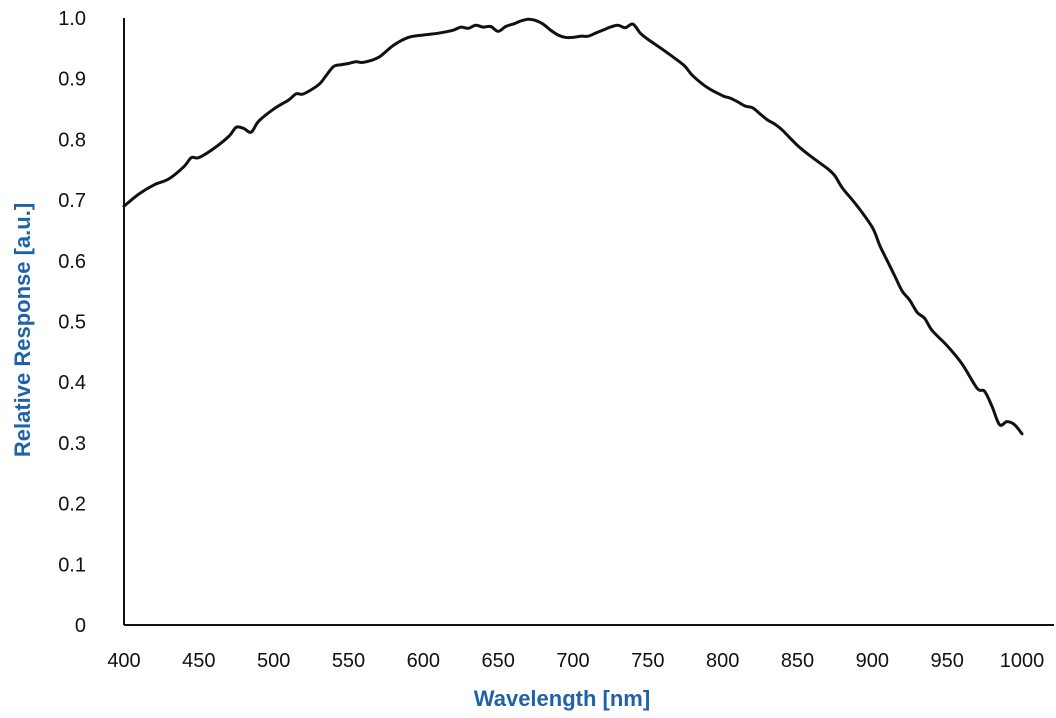 The width and height of the screenshot is (1056, 718). What do you see at coordinates (72, 383) in the screenshot?
I see `y-tick-label: 0.4` at bounding box center [72, 383].